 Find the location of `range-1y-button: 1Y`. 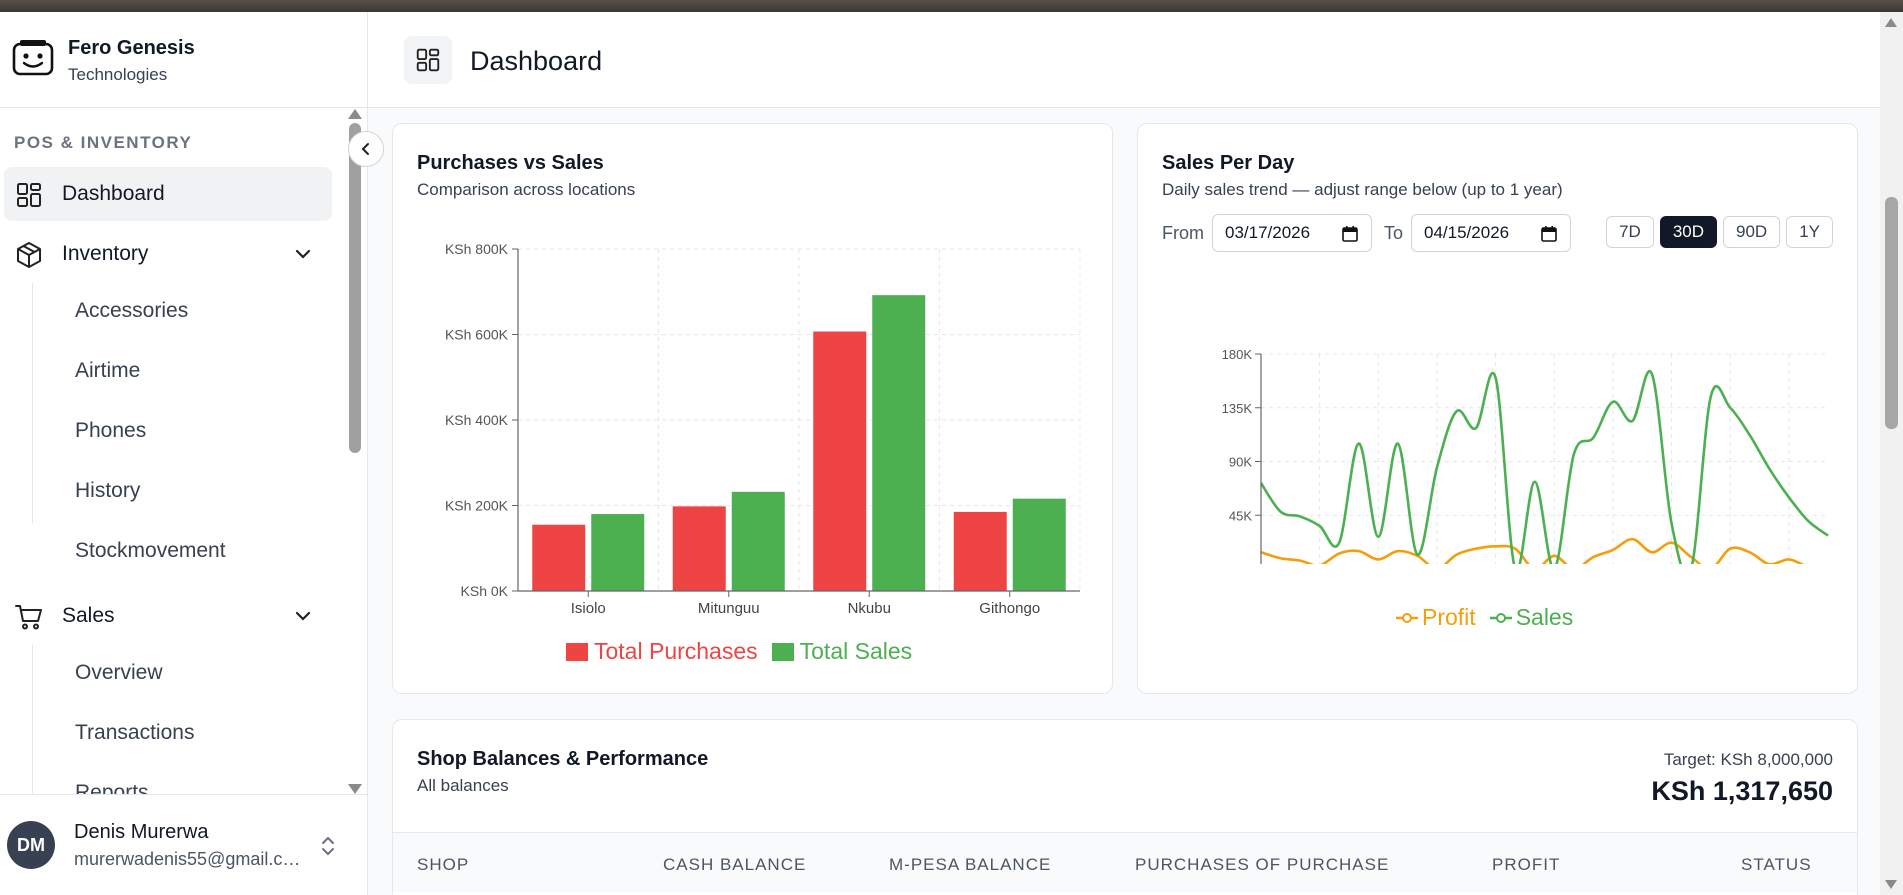

range-1y-button: 1Y is located at coordinates (1809, 232).